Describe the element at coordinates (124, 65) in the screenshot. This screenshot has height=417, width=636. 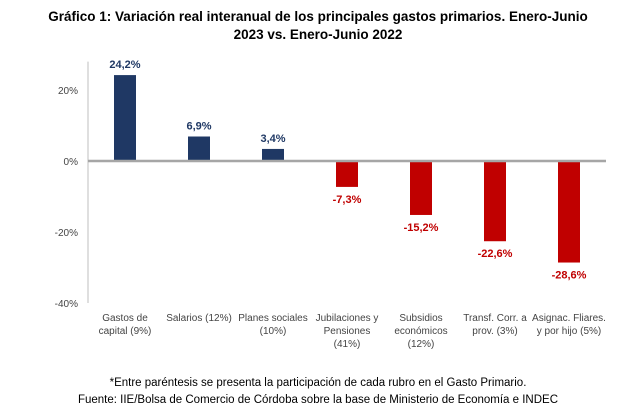
I see `data-label: 24,2%` at that location.